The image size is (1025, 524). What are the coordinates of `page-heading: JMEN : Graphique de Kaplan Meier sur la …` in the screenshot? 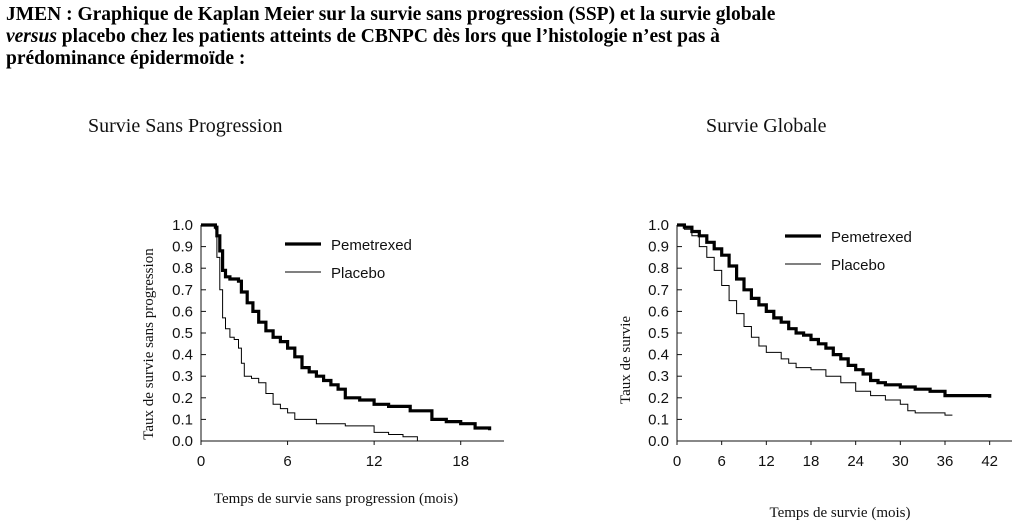 It's located at (511, 37).